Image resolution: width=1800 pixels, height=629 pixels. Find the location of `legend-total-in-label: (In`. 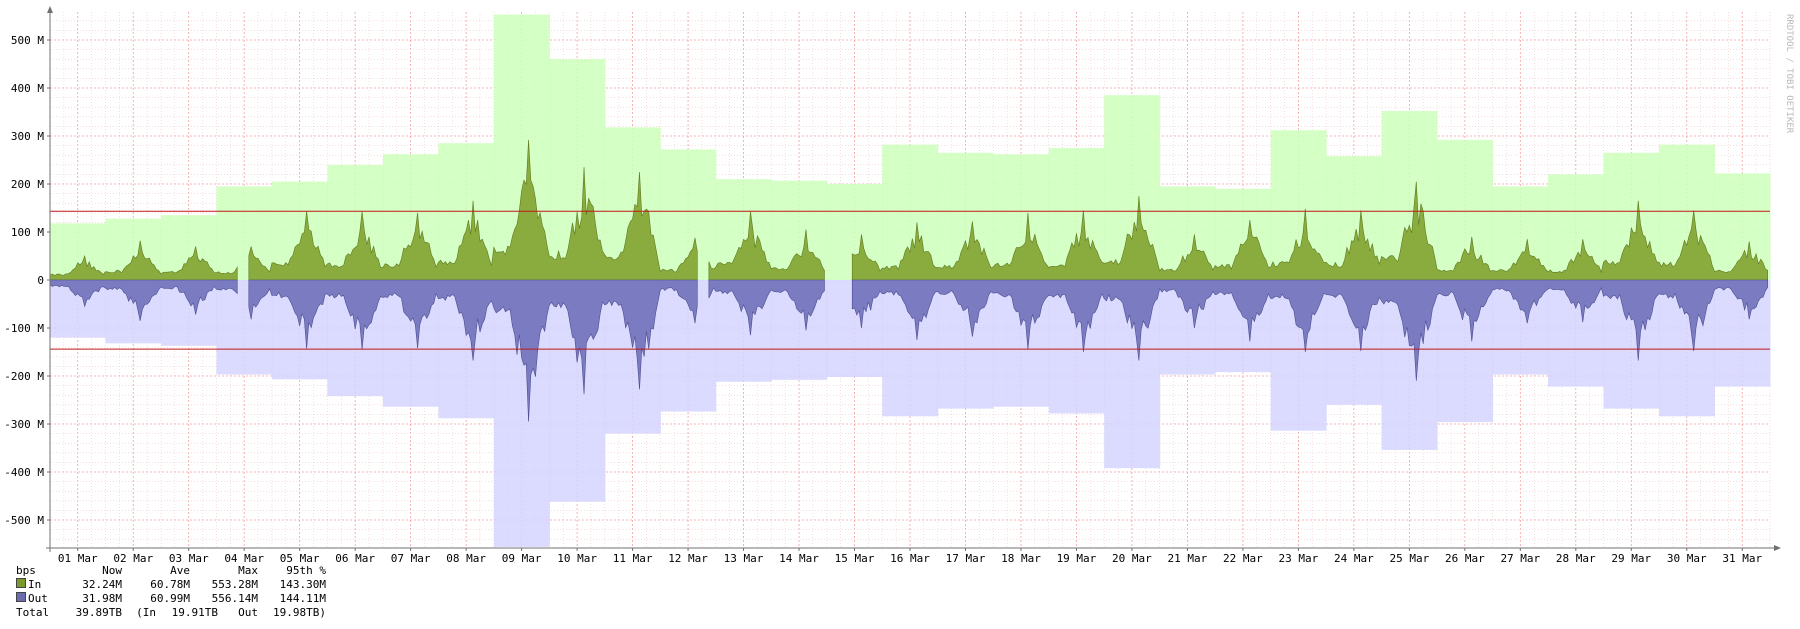

legend-total-in-label: (In is located at coordinates (146, 612).